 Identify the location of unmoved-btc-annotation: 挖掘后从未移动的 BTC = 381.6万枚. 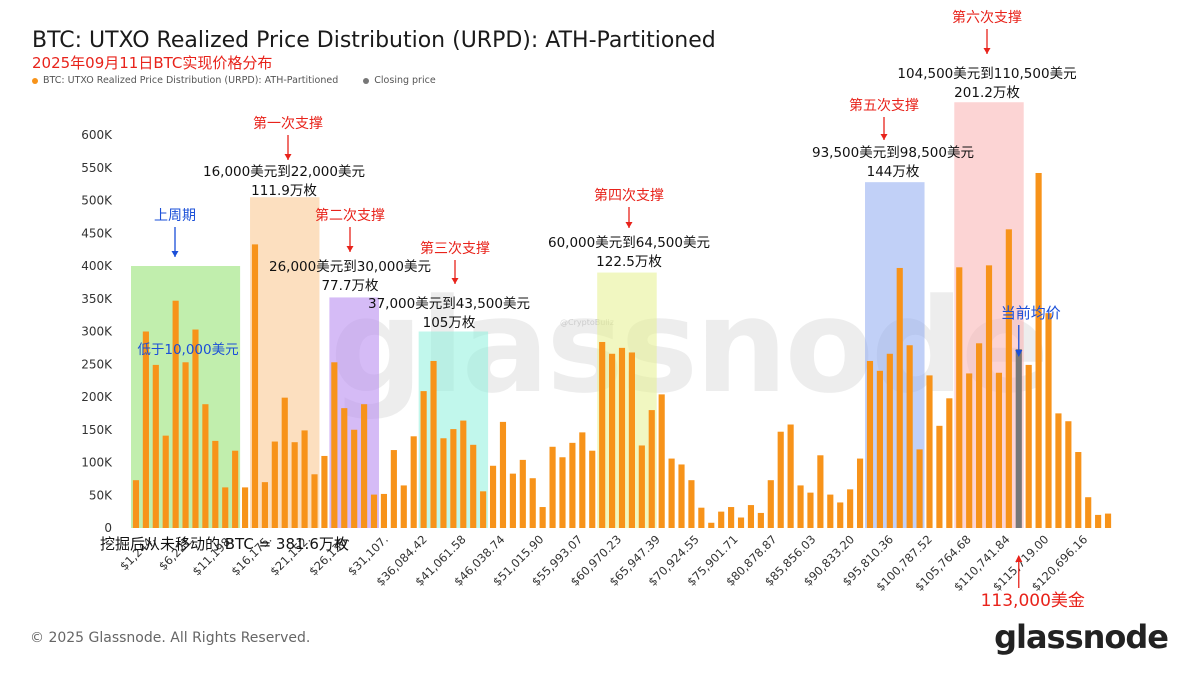
(224, 544).